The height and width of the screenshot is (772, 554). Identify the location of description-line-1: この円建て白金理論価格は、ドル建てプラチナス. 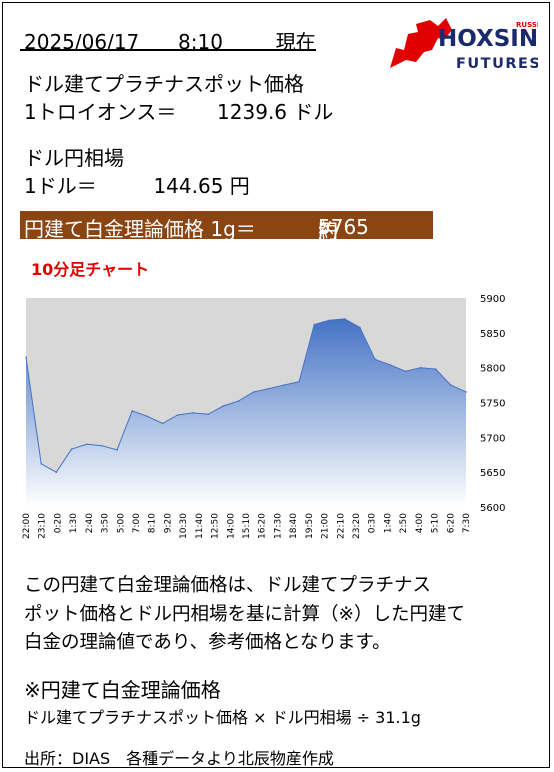
(228, 585).